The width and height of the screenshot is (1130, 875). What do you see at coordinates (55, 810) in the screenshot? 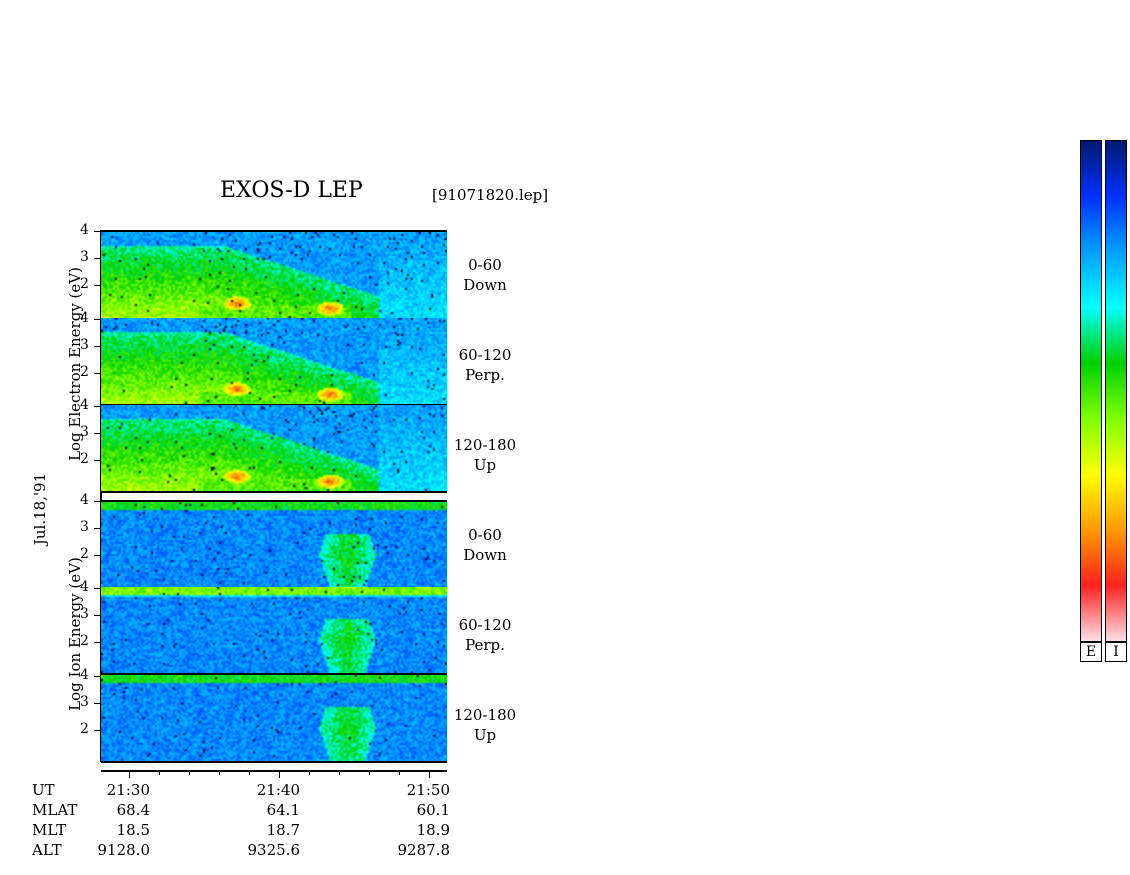
I see `info-label-mlat: MLAT` at bounding box center [55, 810].